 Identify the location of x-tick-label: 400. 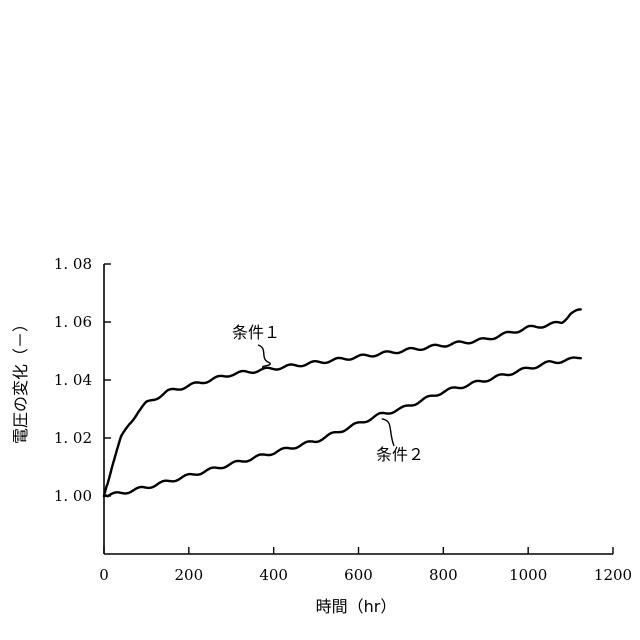
(273, 575).